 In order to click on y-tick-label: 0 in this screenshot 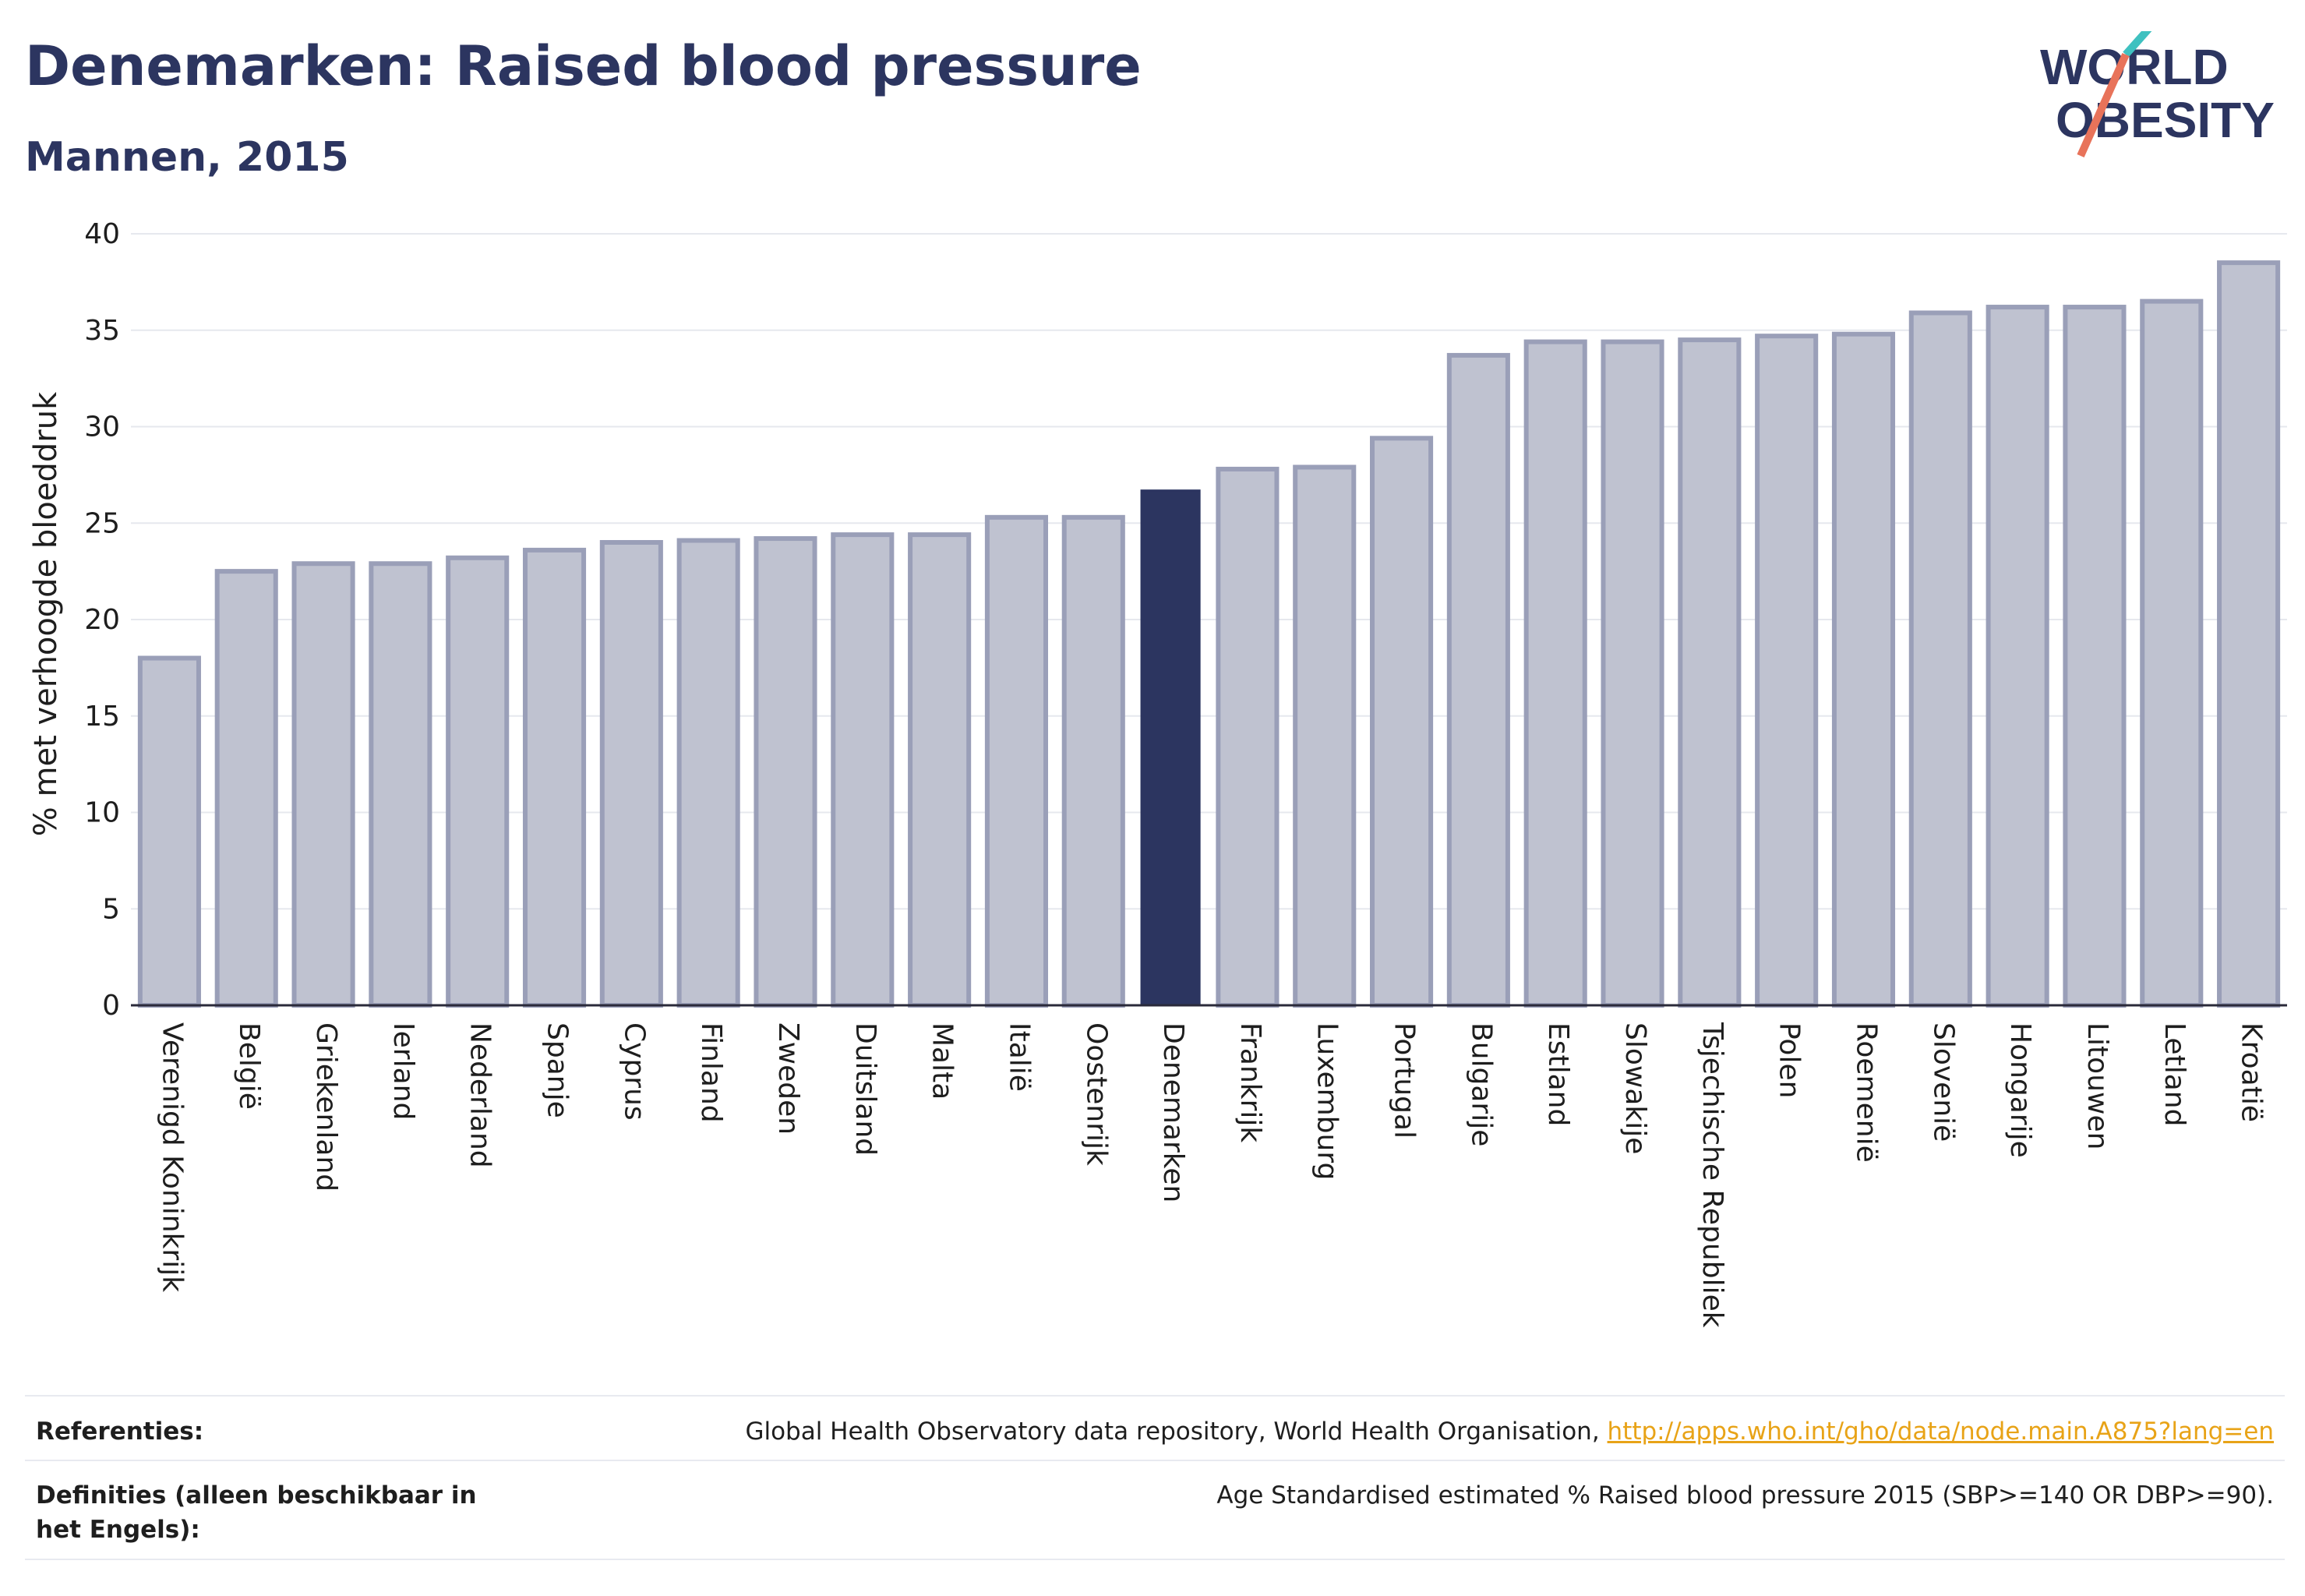, I will do `click(111, 1006)`.